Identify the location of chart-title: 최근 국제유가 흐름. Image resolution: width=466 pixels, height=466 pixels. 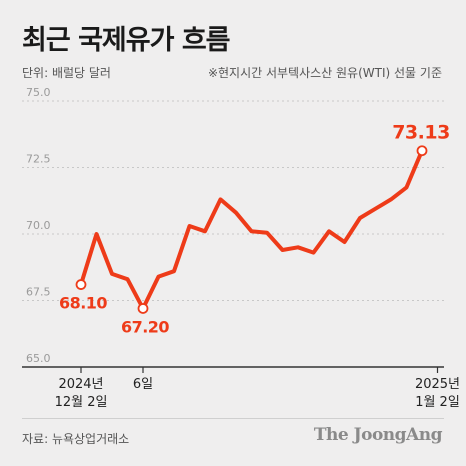
(126, 40).